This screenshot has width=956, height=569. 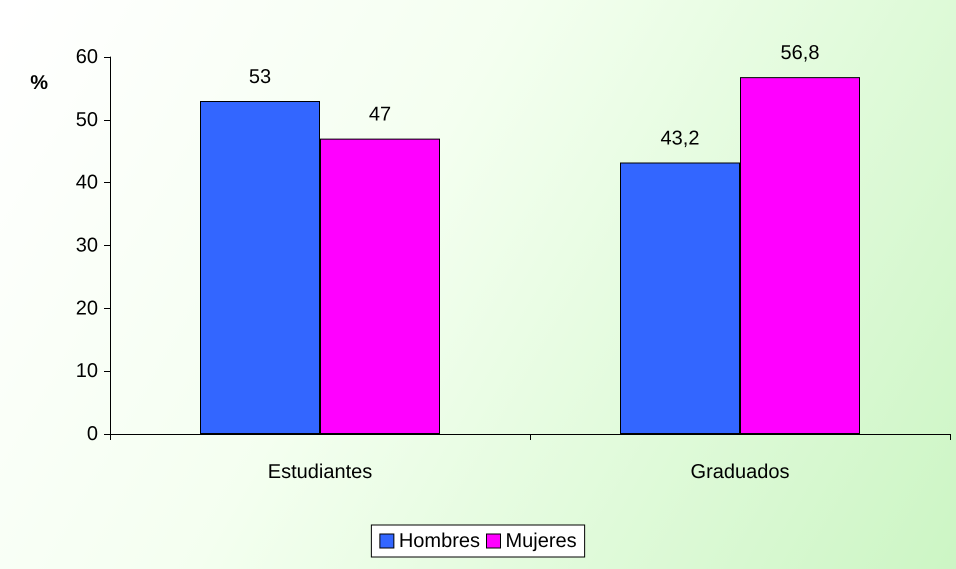 What do you see at coordinates (92, 434) in the screenshot?
I see `y-tick-label: 0` at bounding box center [92, 434].